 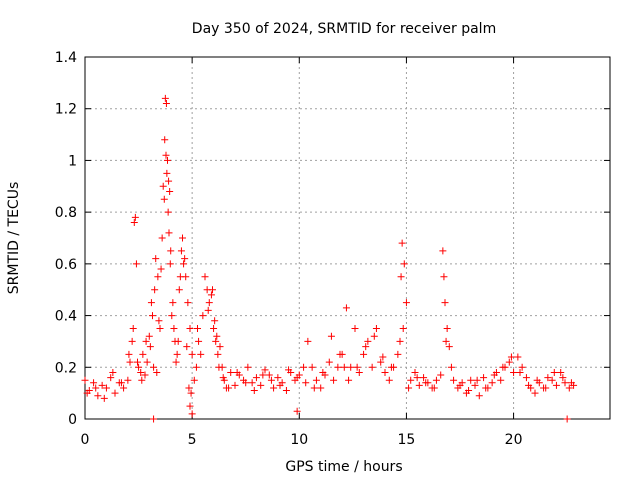 I want to click on y-tick-label: 0, so click(x=72, y=420).